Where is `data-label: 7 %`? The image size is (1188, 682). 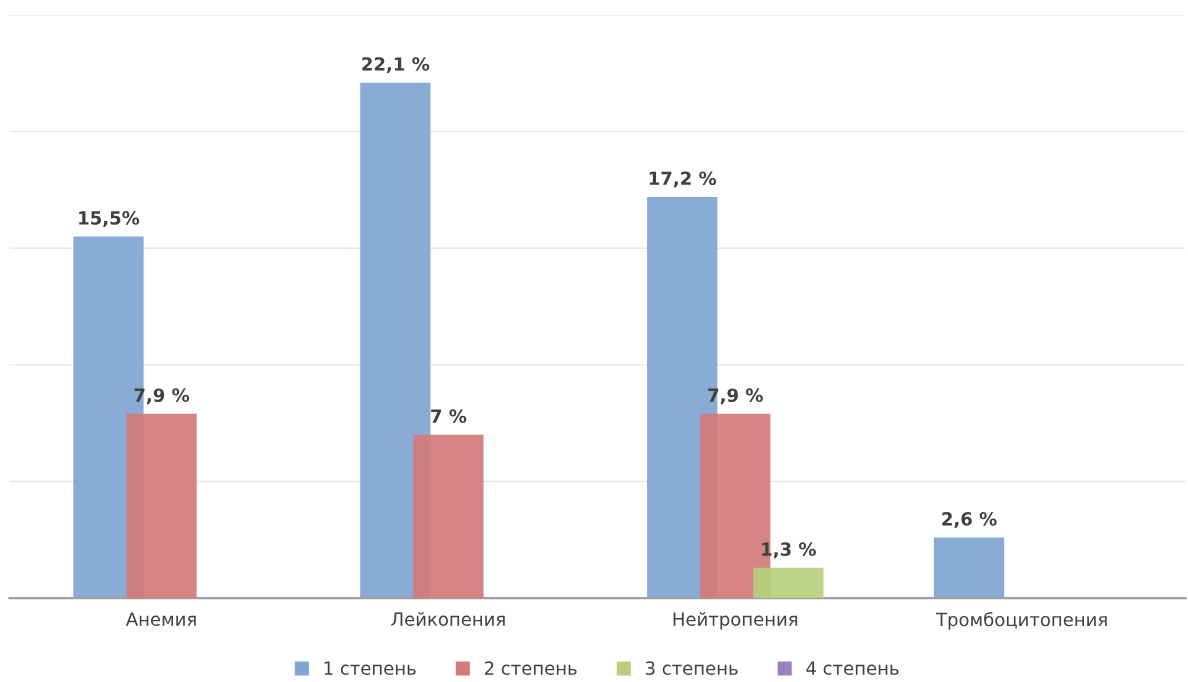
data-label: 7 % is located at coordinates (449, 416).